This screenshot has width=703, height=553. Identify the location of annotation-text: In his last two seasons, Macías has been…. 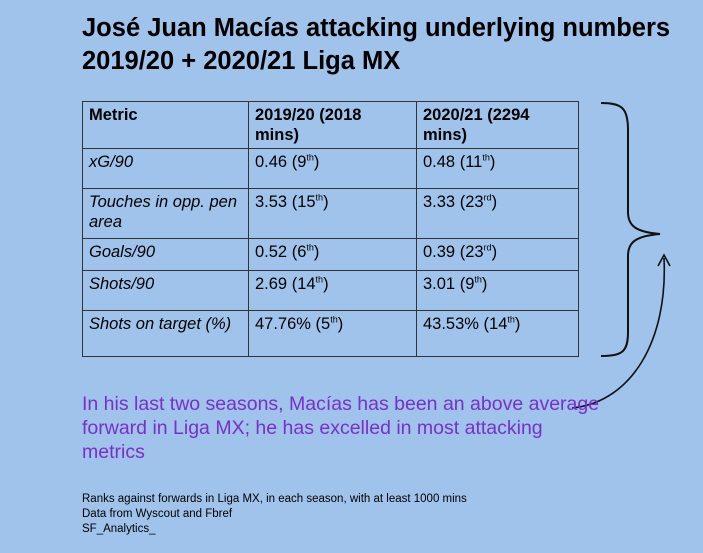
(341, 428).